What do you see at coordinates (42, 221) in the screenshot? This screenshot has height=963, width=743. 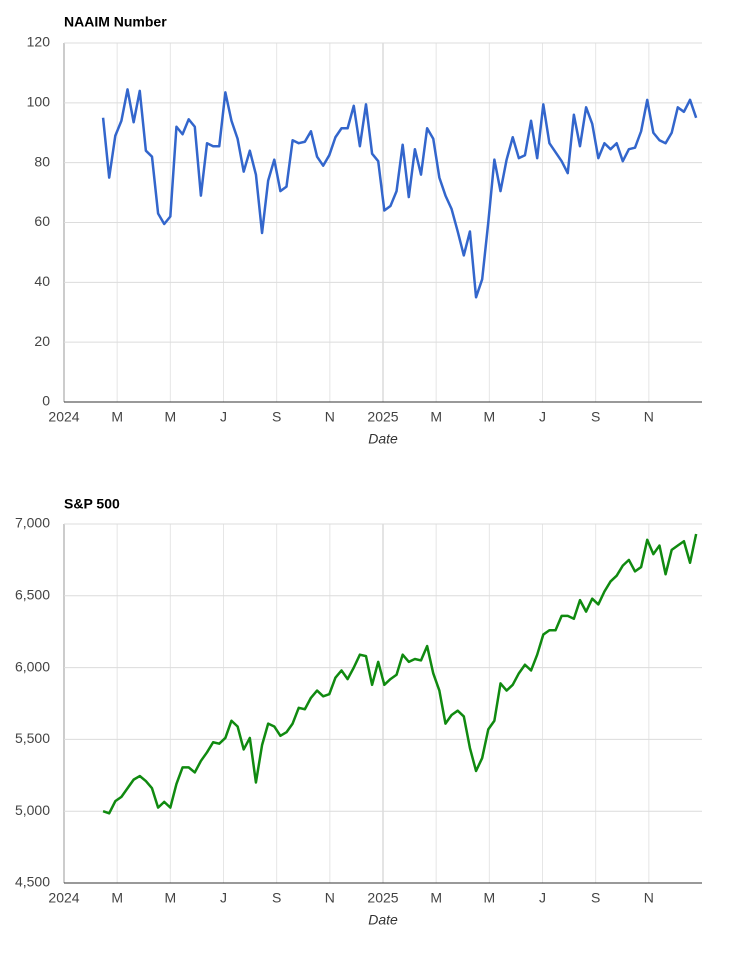 I see `y-tick-label: 60` at bounding box center [42, 221].